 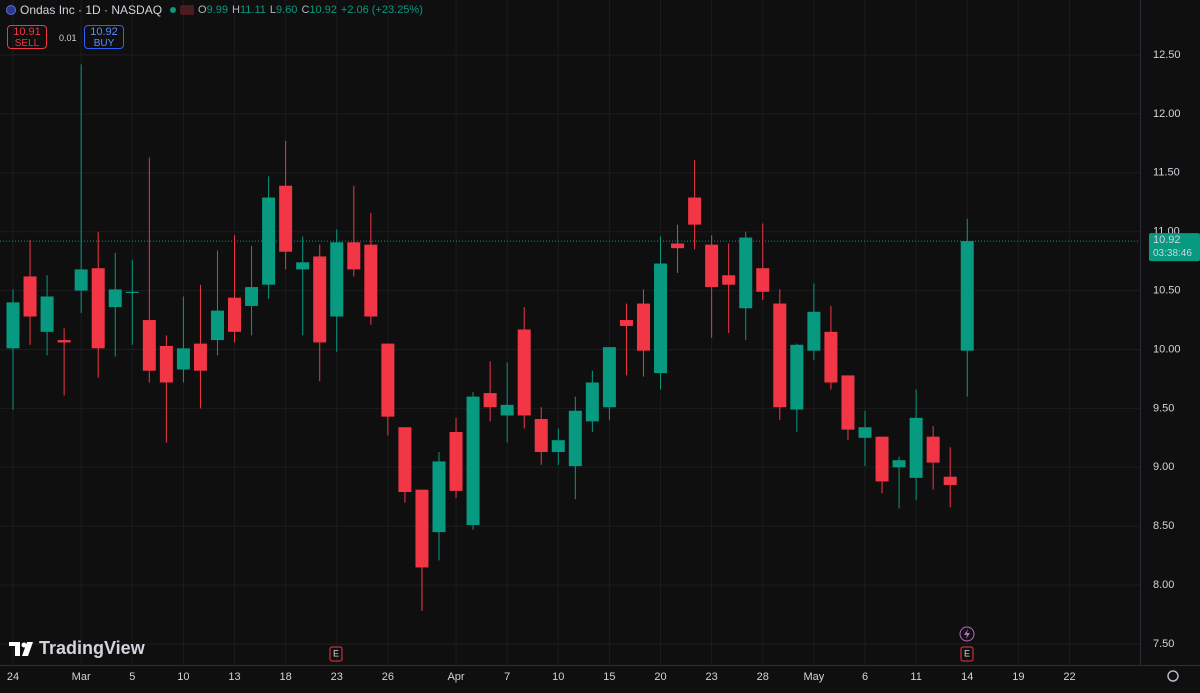 I want to click on sell-price: 10.91, so click(x=27, y=32).